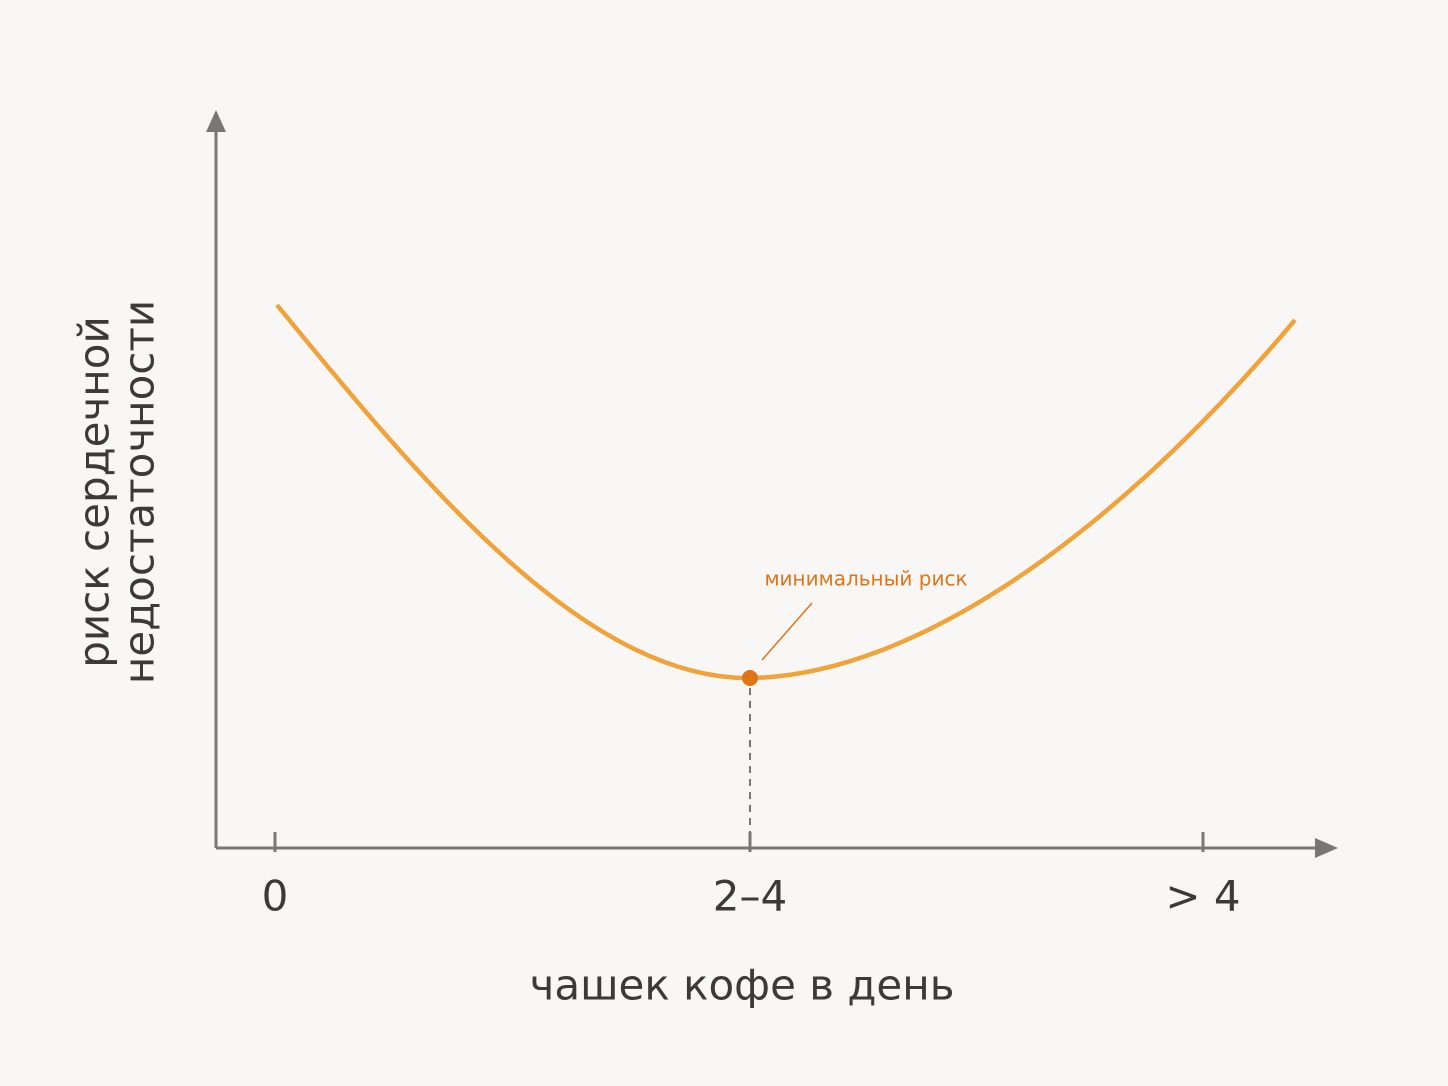 This screenshot has height=1086, width=1448. Describe the element at coordinates (216, 121) in the screenshot. I see `y-axis-arrow` at that location.